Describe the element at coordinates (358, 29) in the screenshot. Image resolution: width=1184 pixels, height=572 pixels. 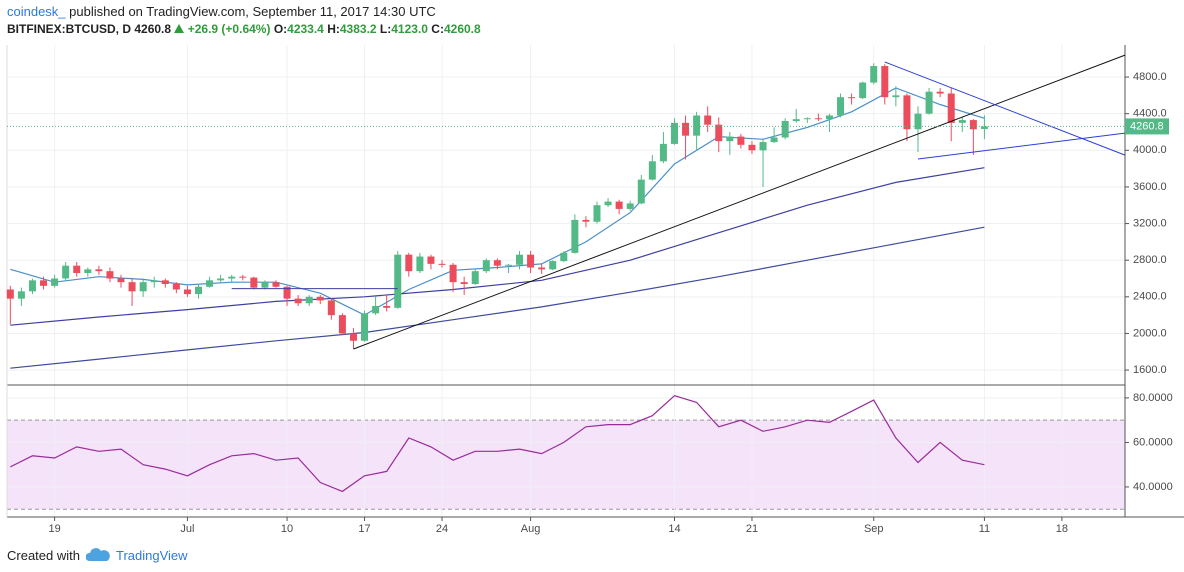
I see `h-value: 4383.2` at that location.